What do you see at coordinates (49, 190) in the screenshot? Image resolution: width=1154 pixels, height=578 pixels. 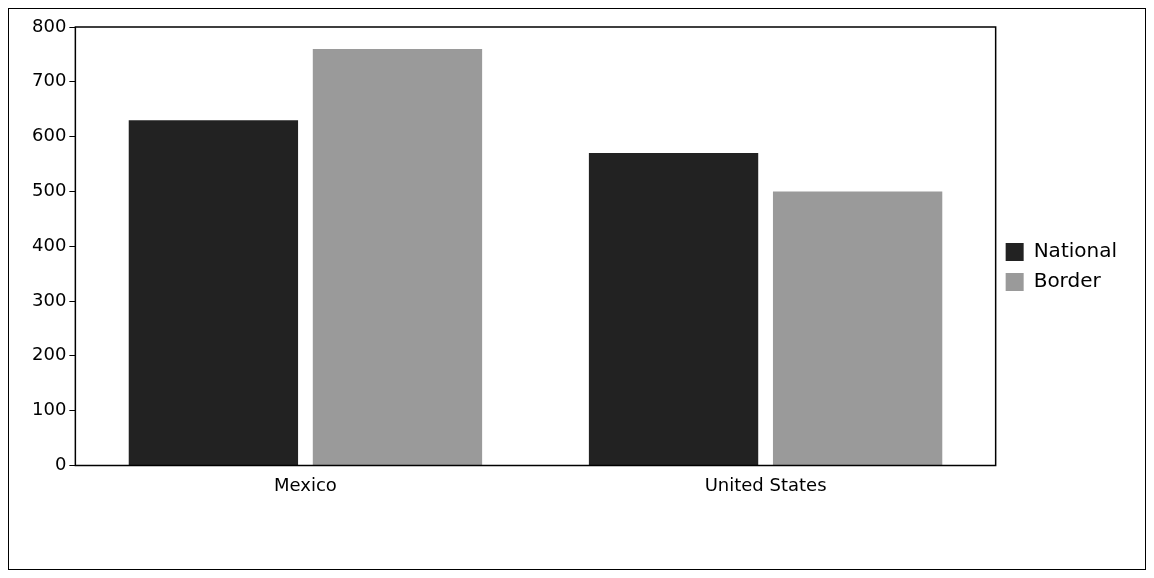 I see `y-tick-label: 500` at bounding box center [49, 190].